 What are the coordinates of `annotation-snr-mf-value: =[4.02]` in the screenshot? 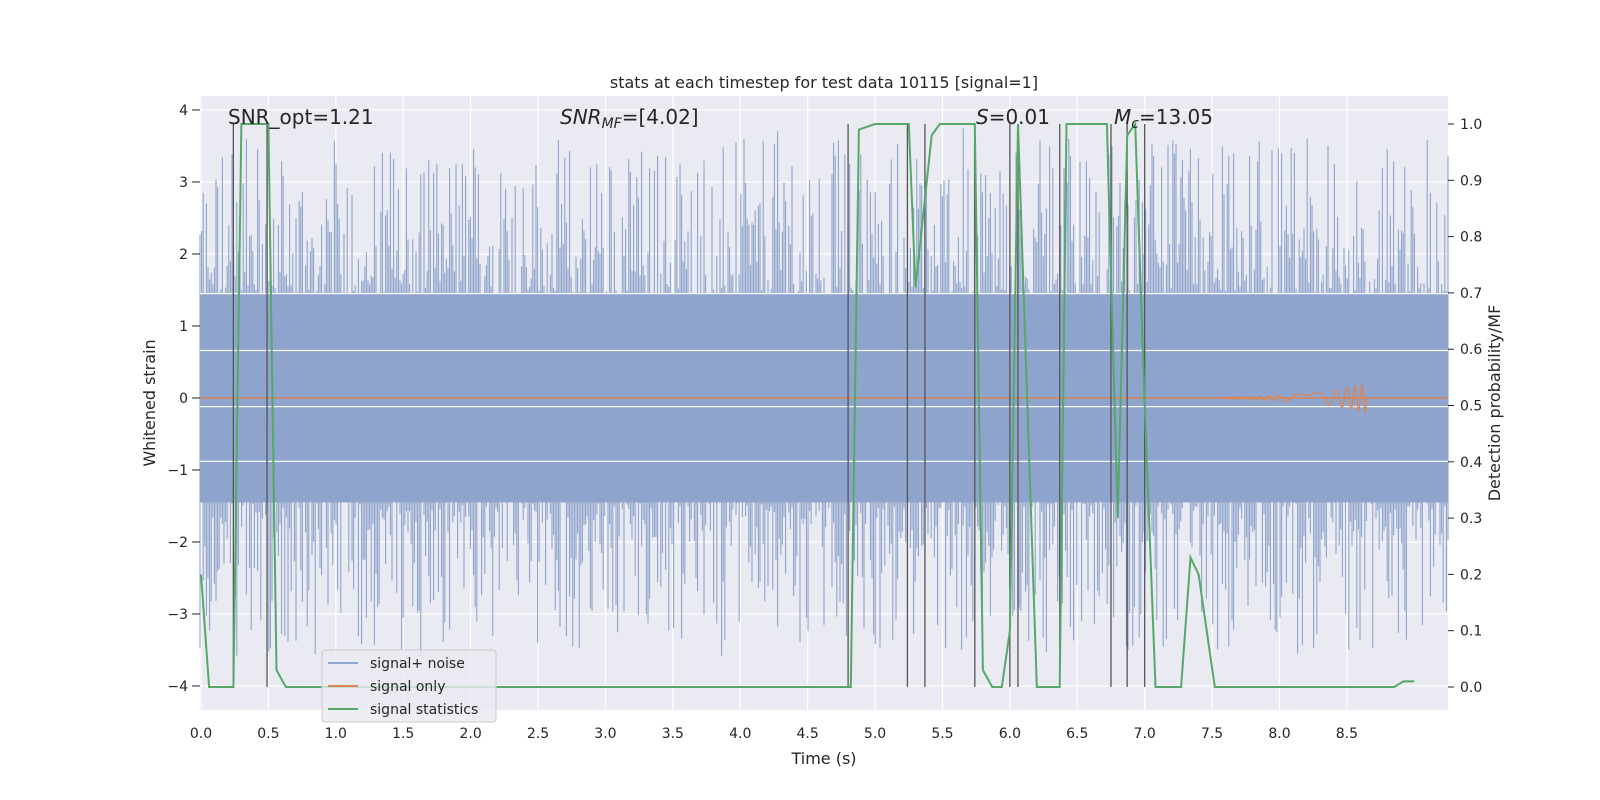 It's located at (660, 117).